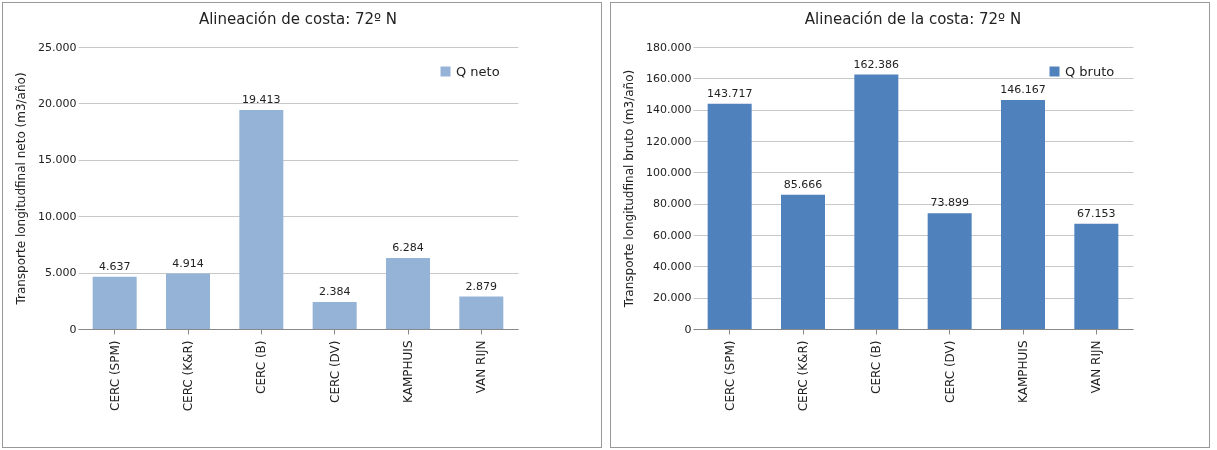  Describe the element at coordinates (629, 189) in the screenshot. I see `y-axis-title: Transporte longitudfinal bruto (m3/año)` at that location.